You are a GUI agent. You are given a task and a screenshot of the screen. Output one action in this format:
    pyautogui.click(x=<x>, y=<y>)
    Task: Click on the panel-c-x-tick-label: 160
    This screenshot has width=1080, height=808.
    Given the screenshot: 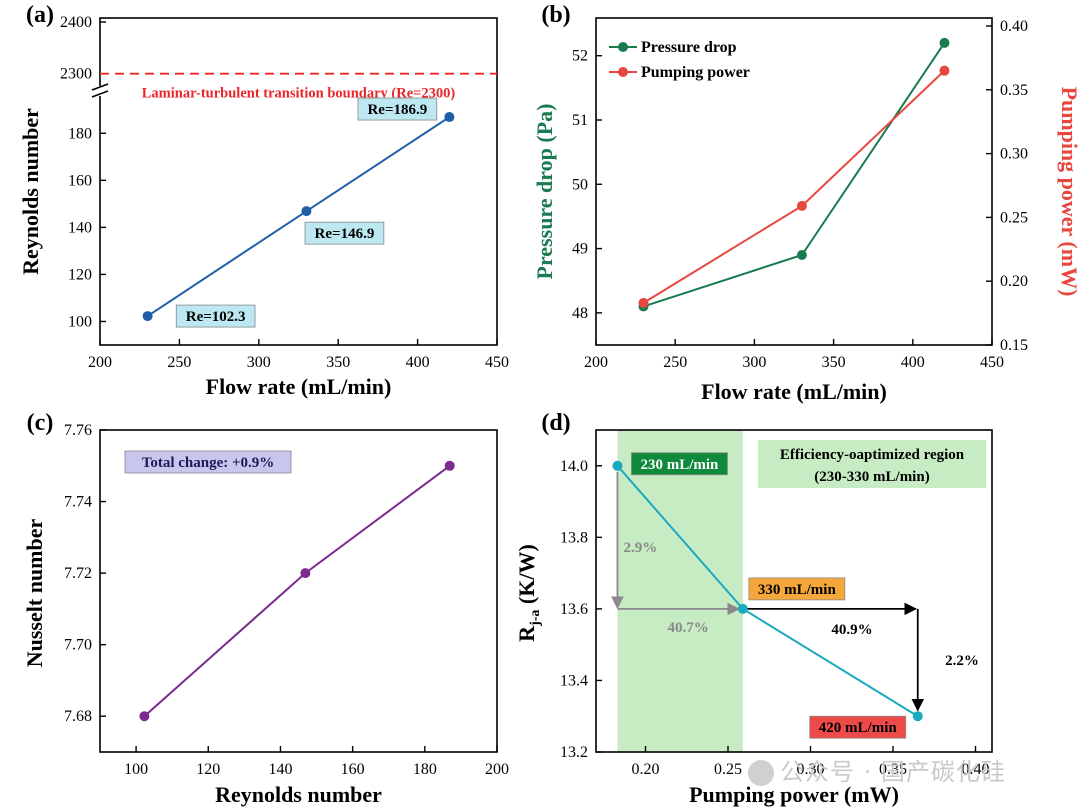 What is the action you would take?
    pyautogui.click(x=353, y=769)
    